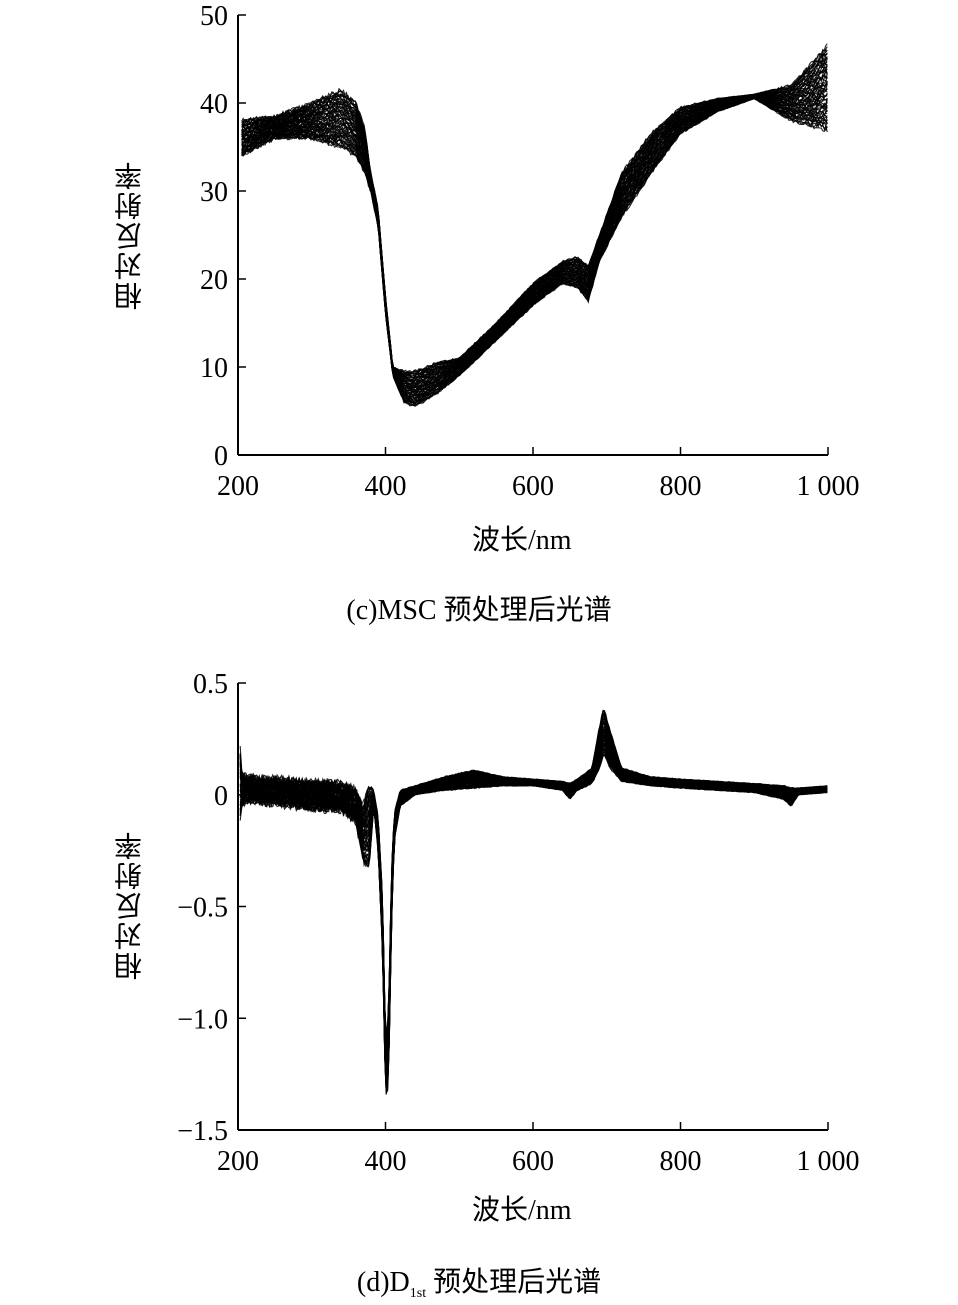  What do you see at coordinates (214, 192) in the screenshot?
I see `y-tick-label: 30` at bounding box center [214, 192].